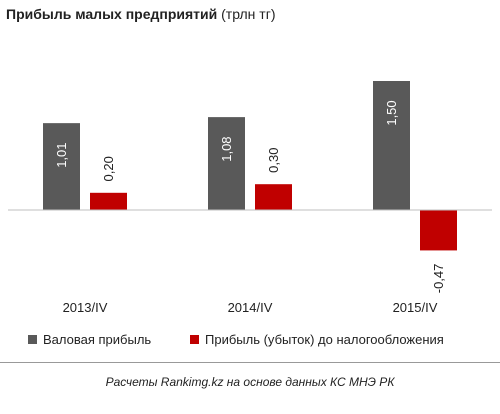 The width and height of the screenshot is (500, 414). What do you see at coordinates (226, 148) in the screenshot?
I see `data-label-gross-1: 1,08` at bounding box center [226, 148].